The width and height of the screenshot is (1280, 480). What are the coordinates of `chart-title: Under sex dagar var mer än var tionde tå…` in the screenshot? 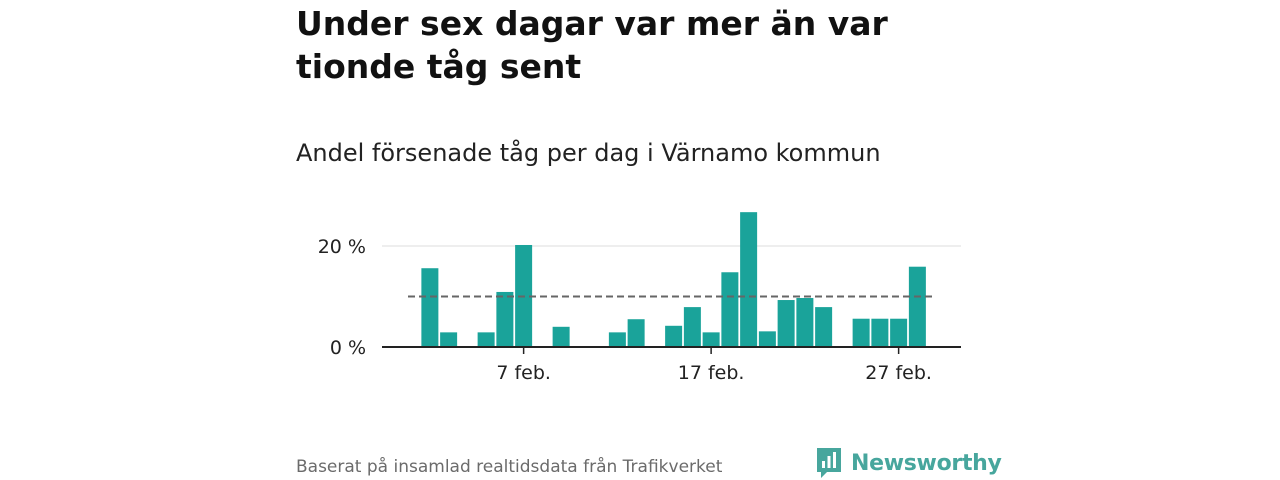 It's located at (592, 45).